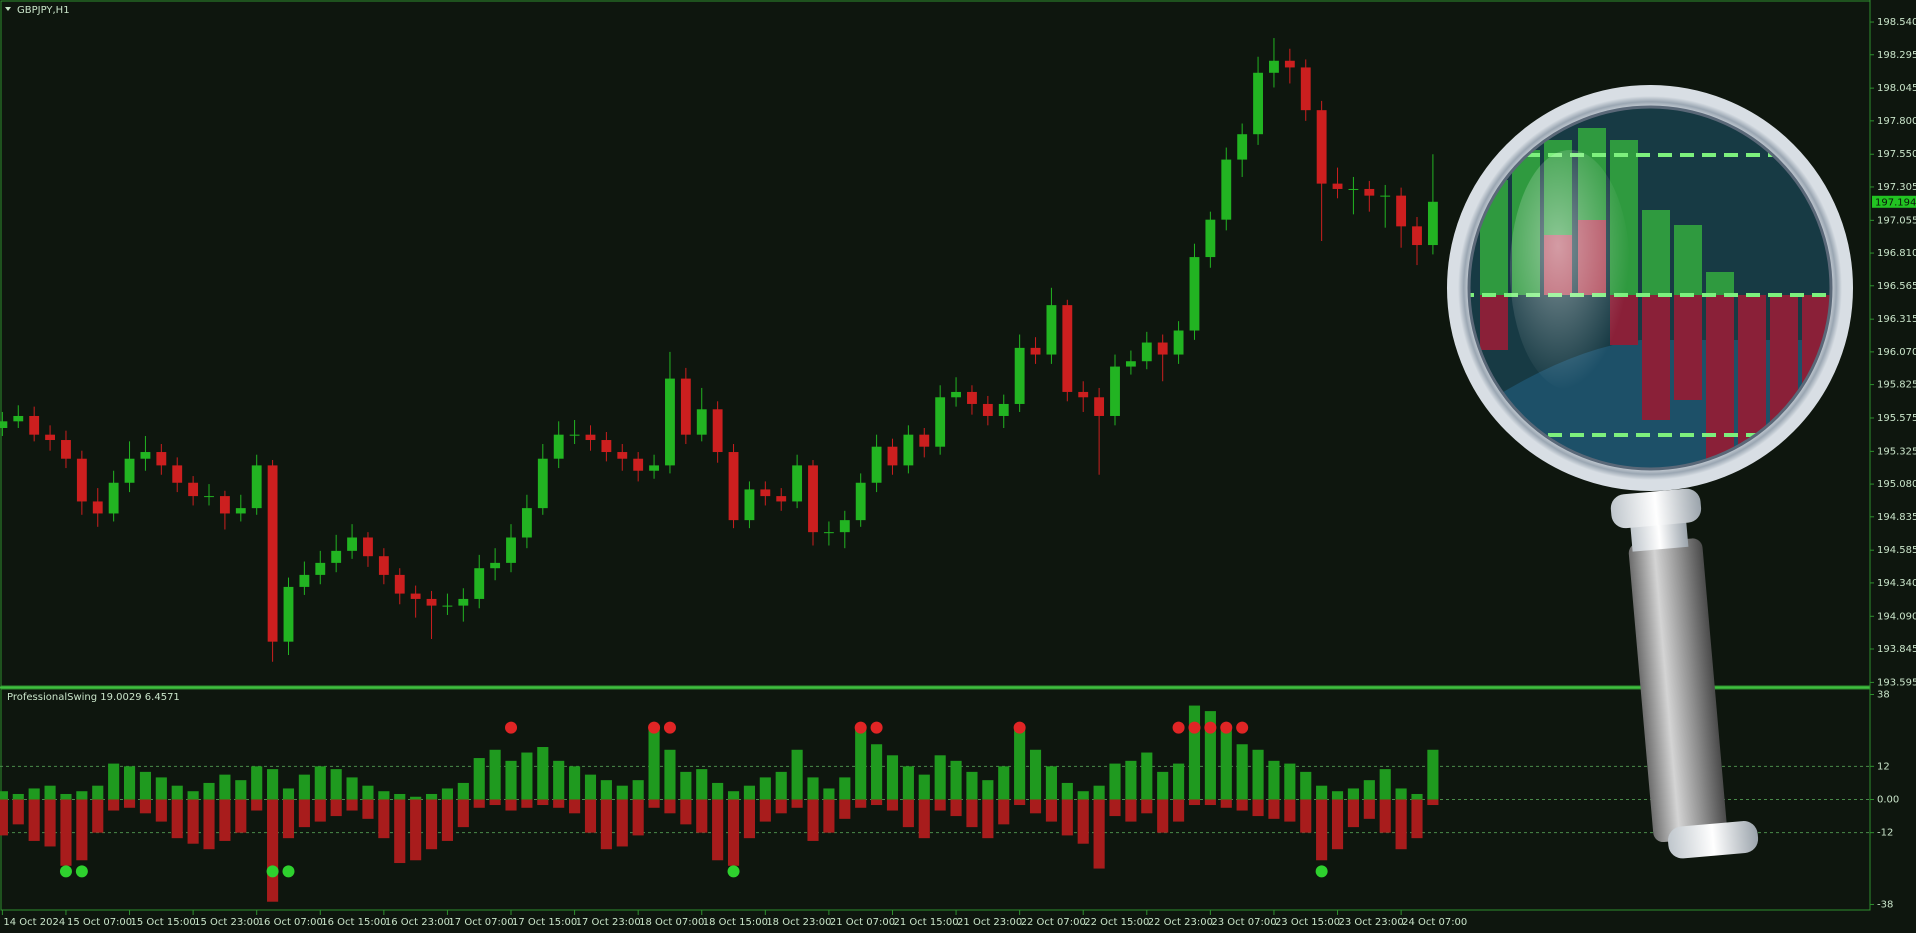  What do you see at coordinates (1896, 550) in the screenshot?
I see `y-tick-label: 194.585` at bounding box center [1896, 550].